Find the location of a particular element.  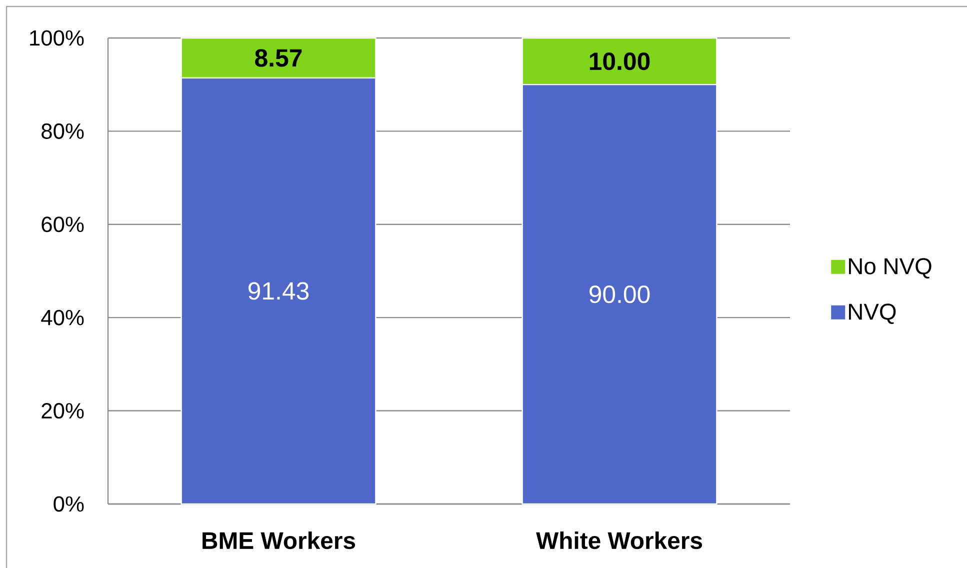

text: NVQ is located at coordinates (872, 314).